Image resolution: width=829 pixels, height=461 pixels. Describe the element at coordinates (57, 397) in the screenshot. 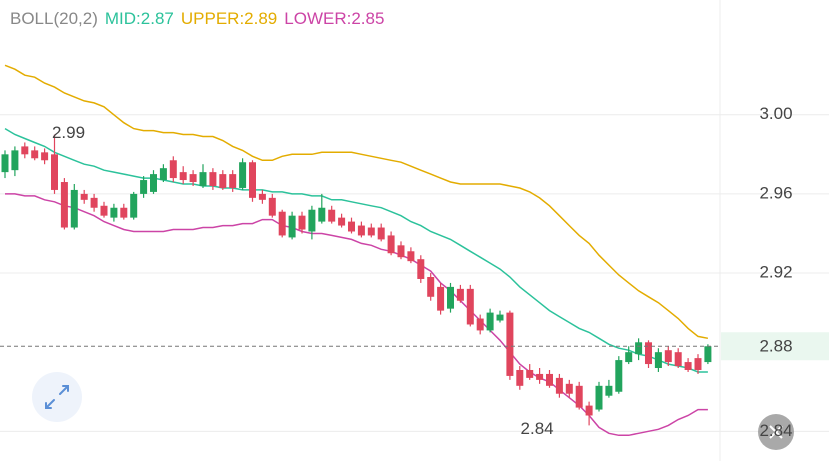

I see `expand-button` at that location.